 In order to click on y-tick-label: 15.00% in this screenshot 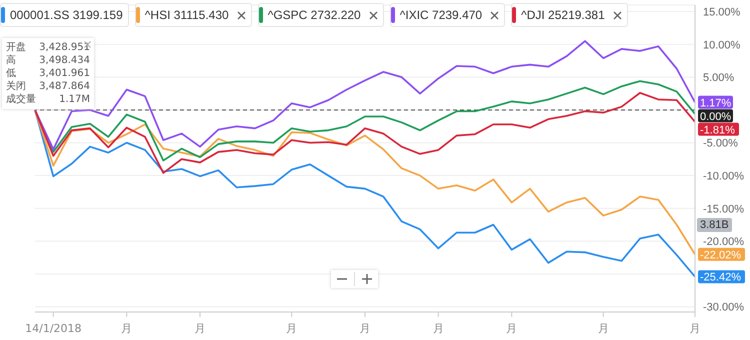, I will do `click(722, 12)`.